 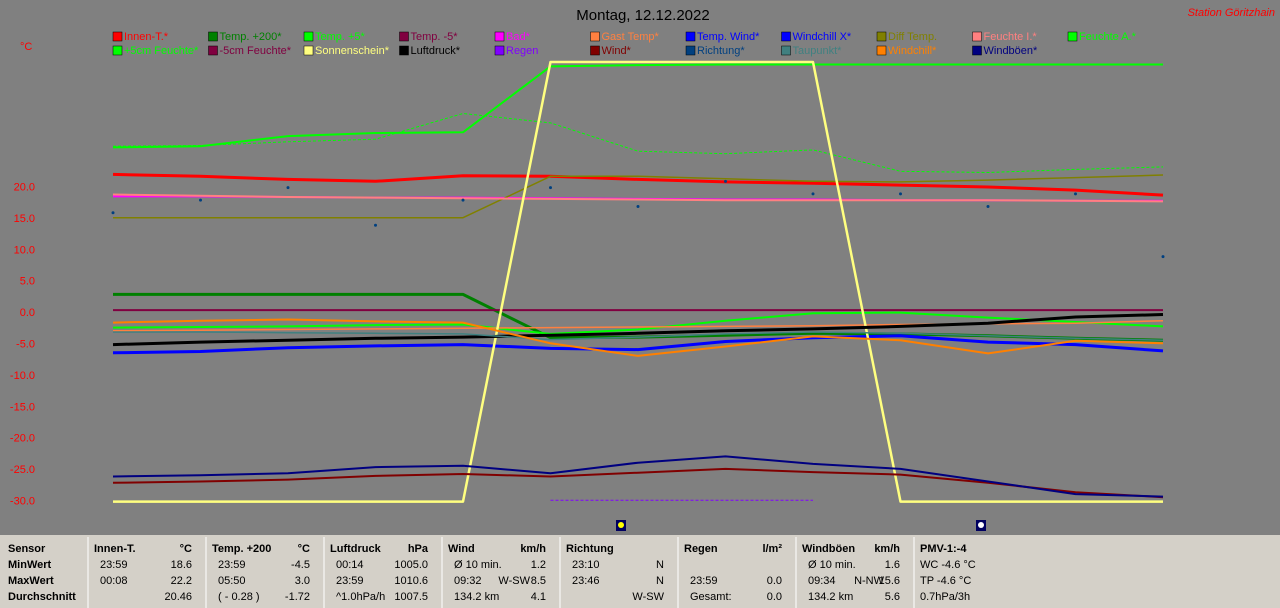 What do you see at coordinates (340, 37) in the screenshot?
I see `legend-label: Temp. +5*` at bounding box center [340, 37].